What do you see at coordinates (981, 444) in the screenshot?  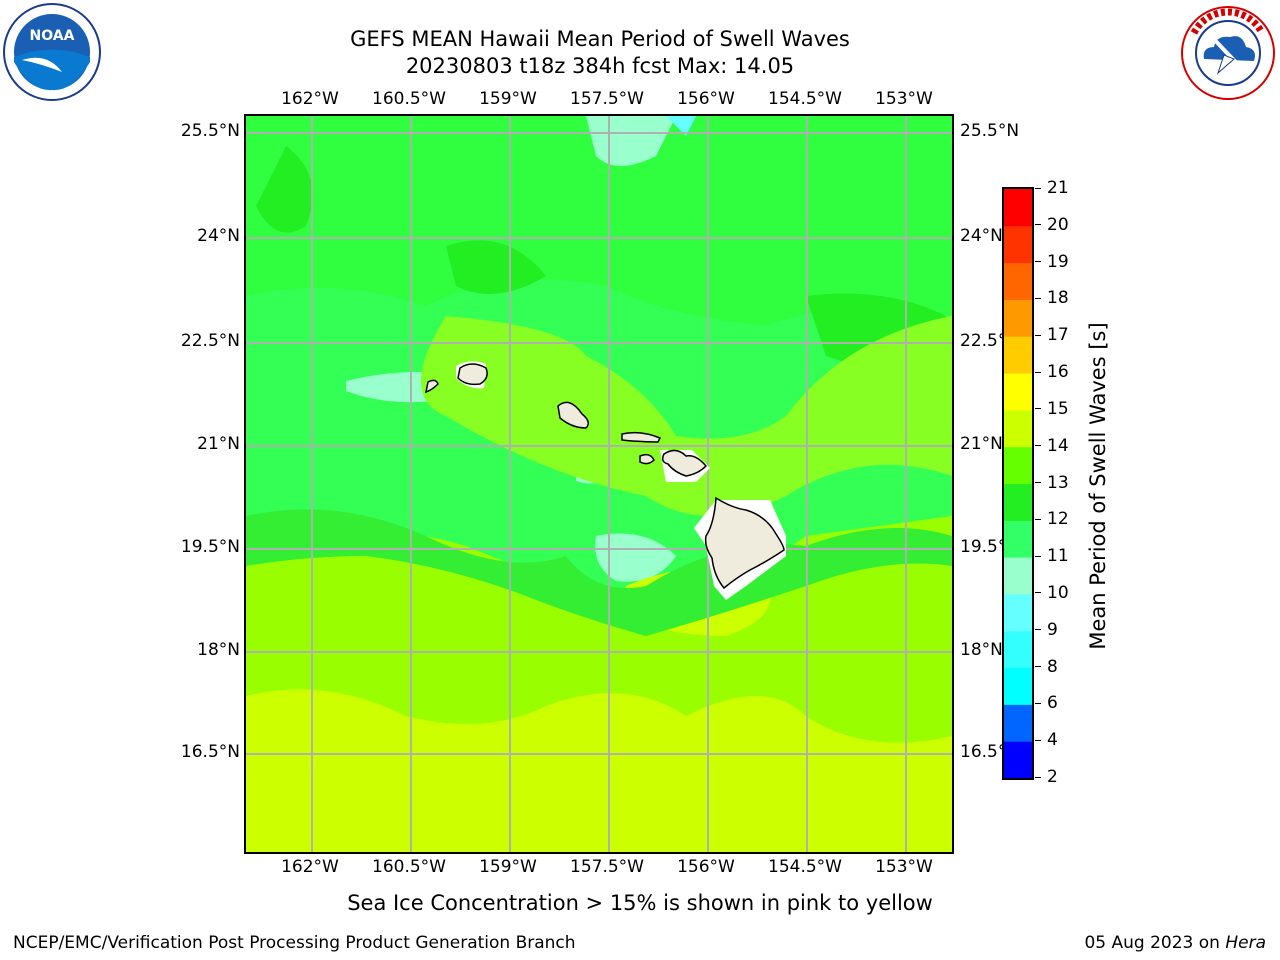 I see `lat-label-right: 21°N` at bounding box center [981, 444].